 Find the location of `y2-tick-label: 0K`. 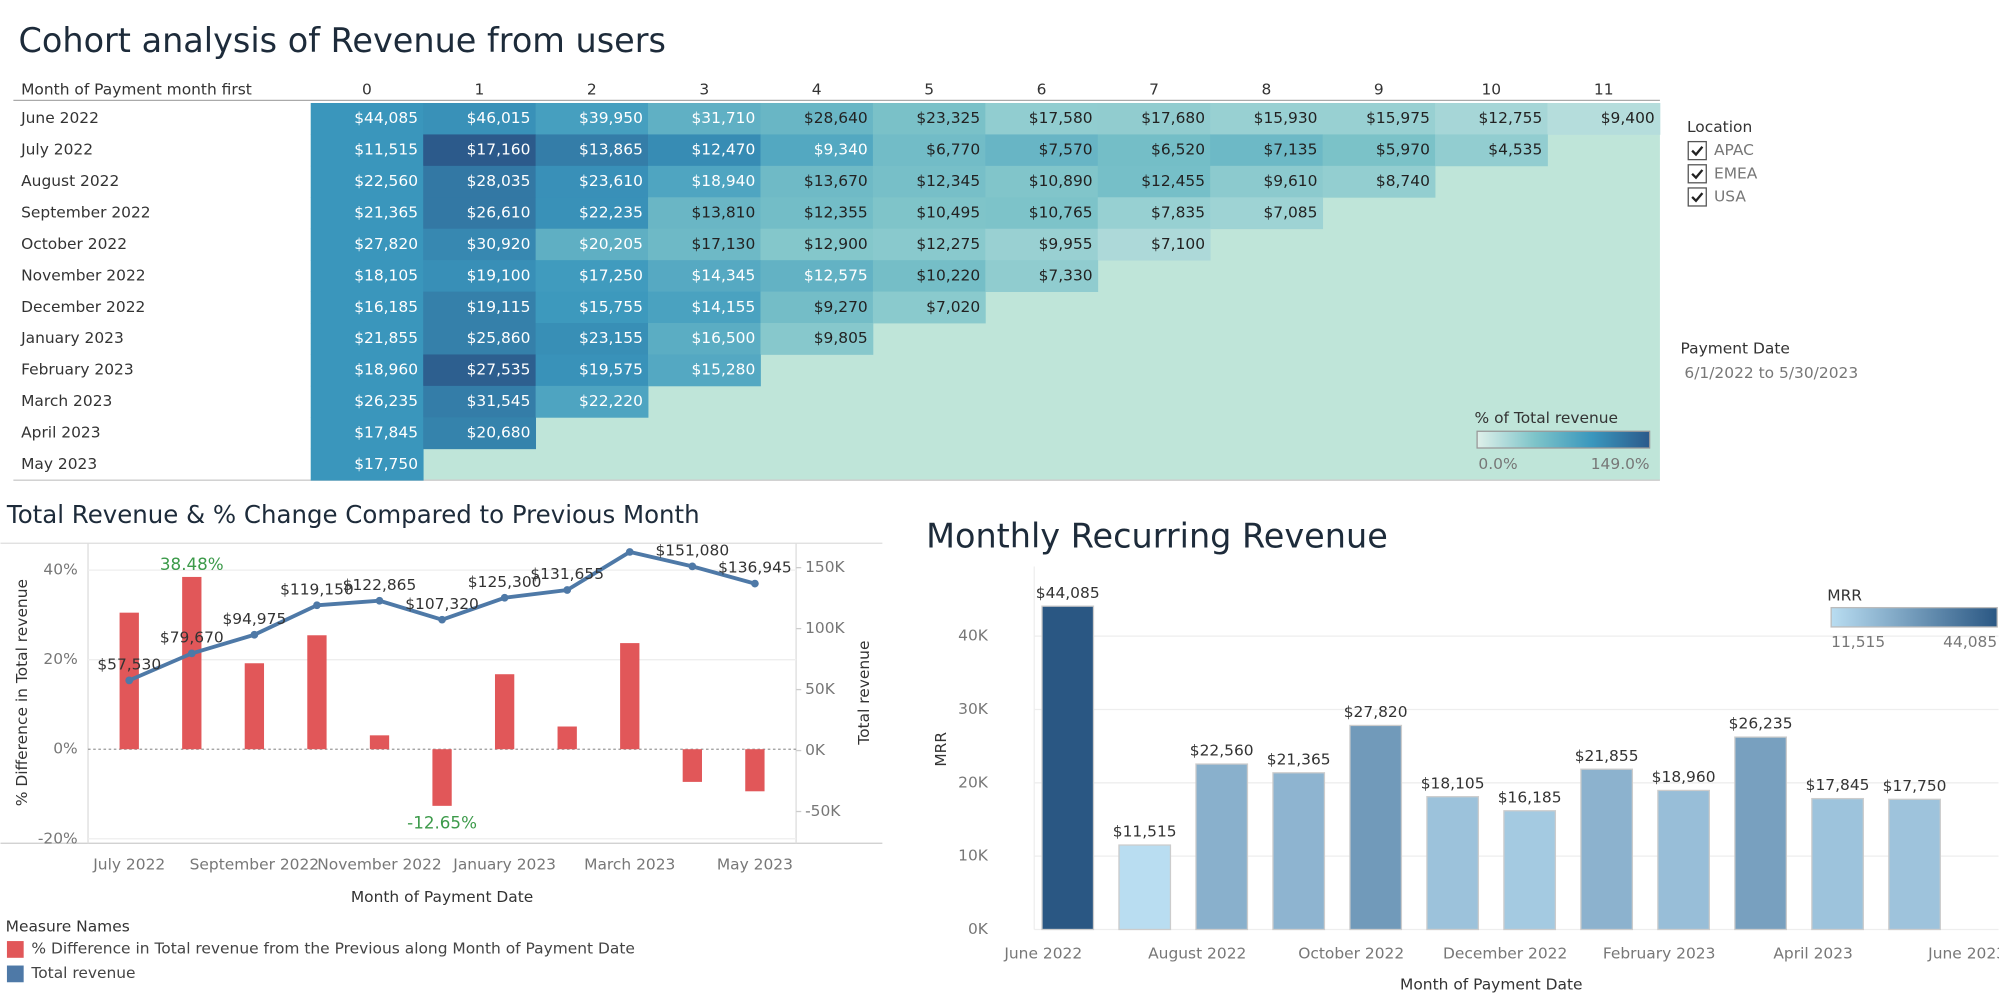

y2-tick-label: 0K is located at coordinates (815, 750).